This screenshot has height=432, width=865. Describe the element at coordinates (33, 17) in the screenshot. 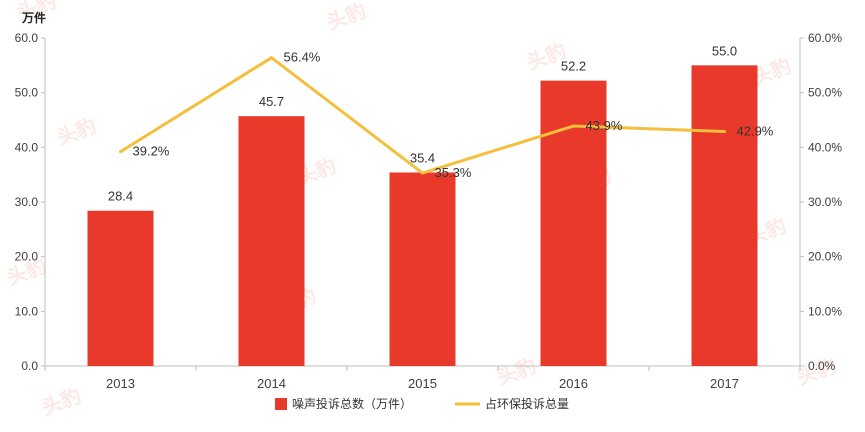

I see `y-axis-unit-label: 万件` at that location.